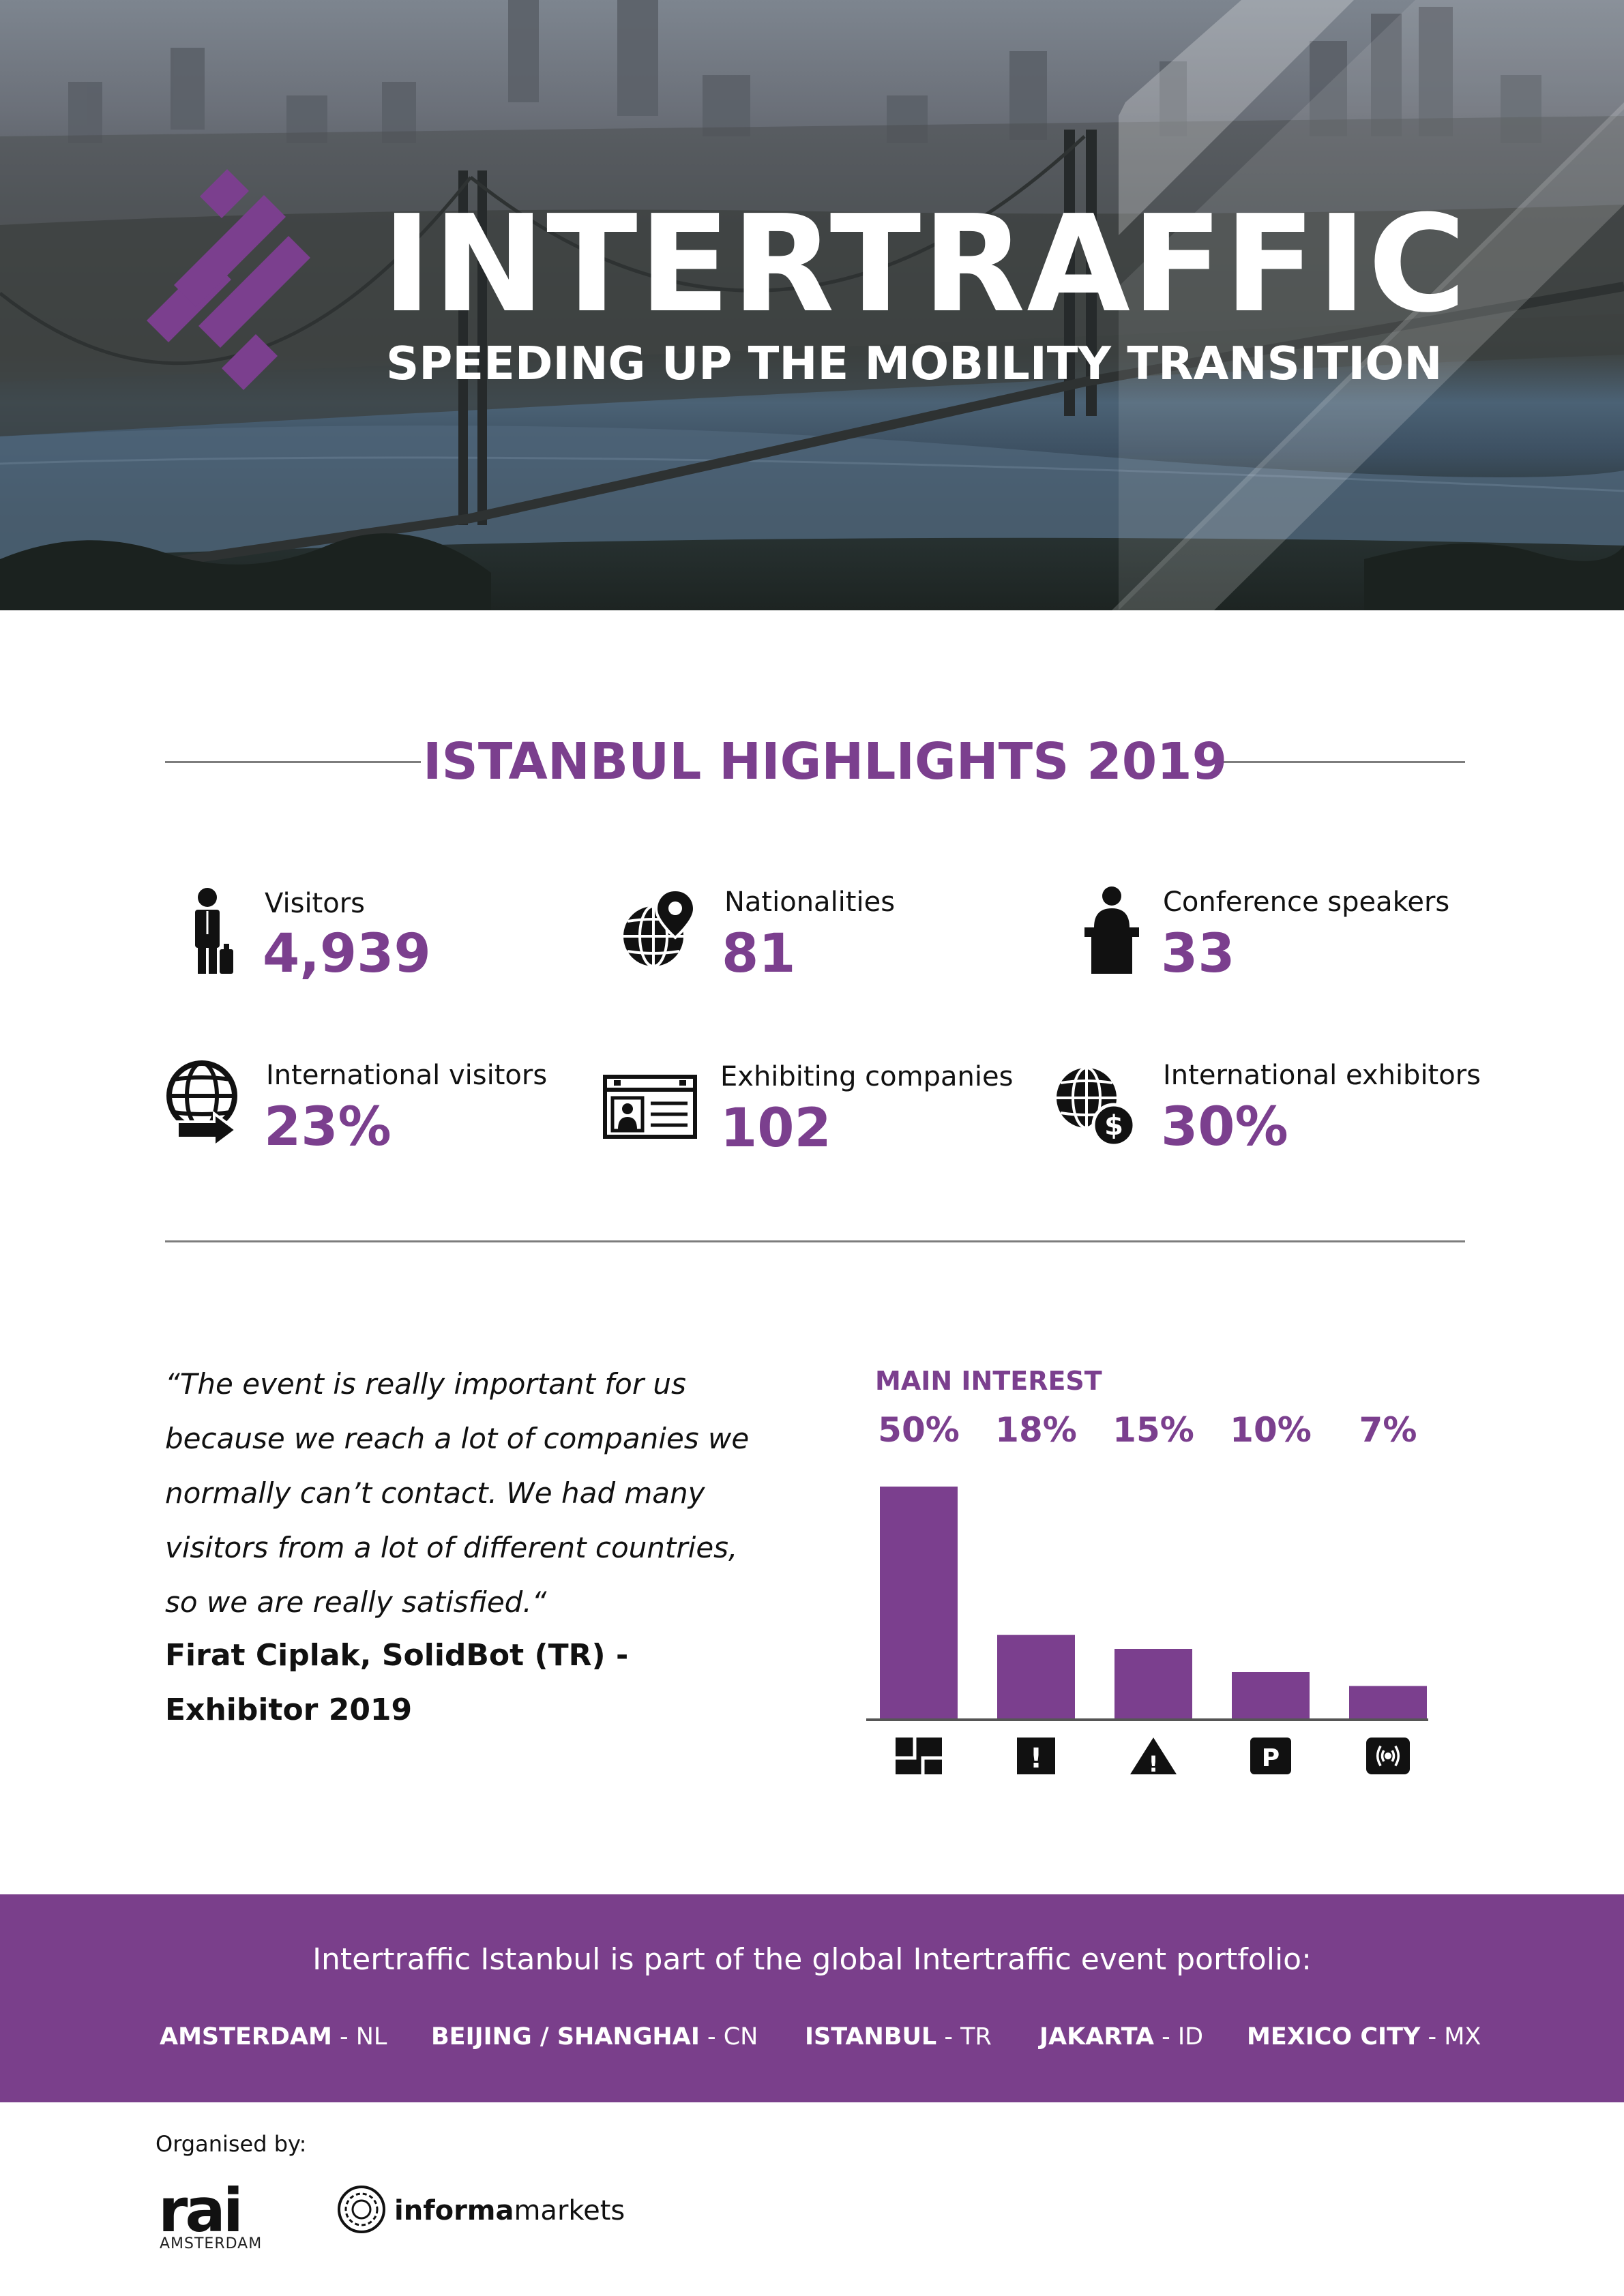  I want to click on speaker-podium-icon, so click(1111, 930).